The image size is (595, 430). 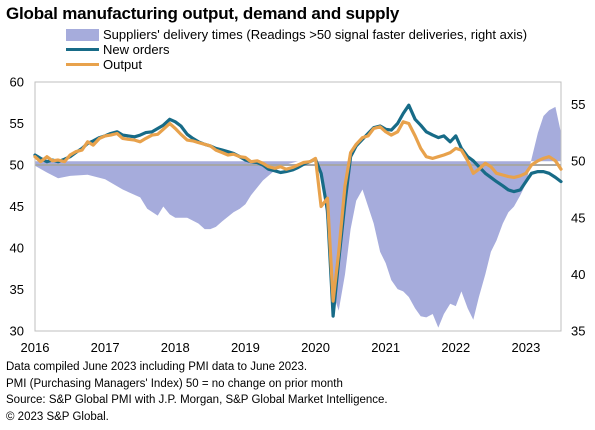 I want to click on x-tick-label: 2023, so click(x=525, y=347).